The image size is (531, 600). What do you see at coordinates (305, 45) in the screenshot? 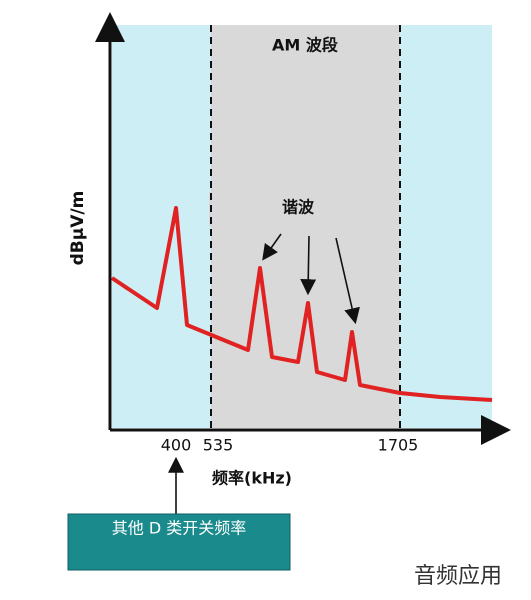
I see `band-label: AM 波段` at bounding box center [305, 45].